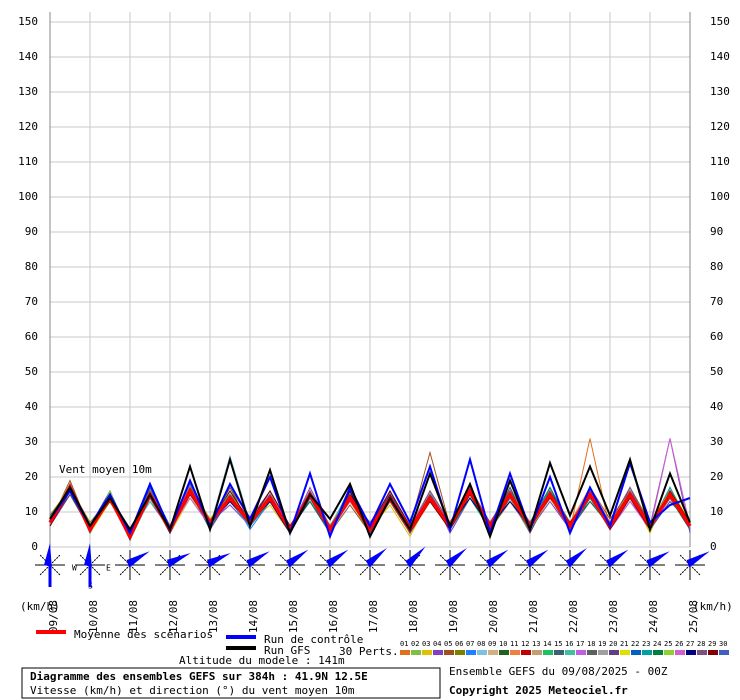  What do you see at coordinates (74, 568) in the screenshot?
I see `compass-w: W` at bounding box center [74, 568].